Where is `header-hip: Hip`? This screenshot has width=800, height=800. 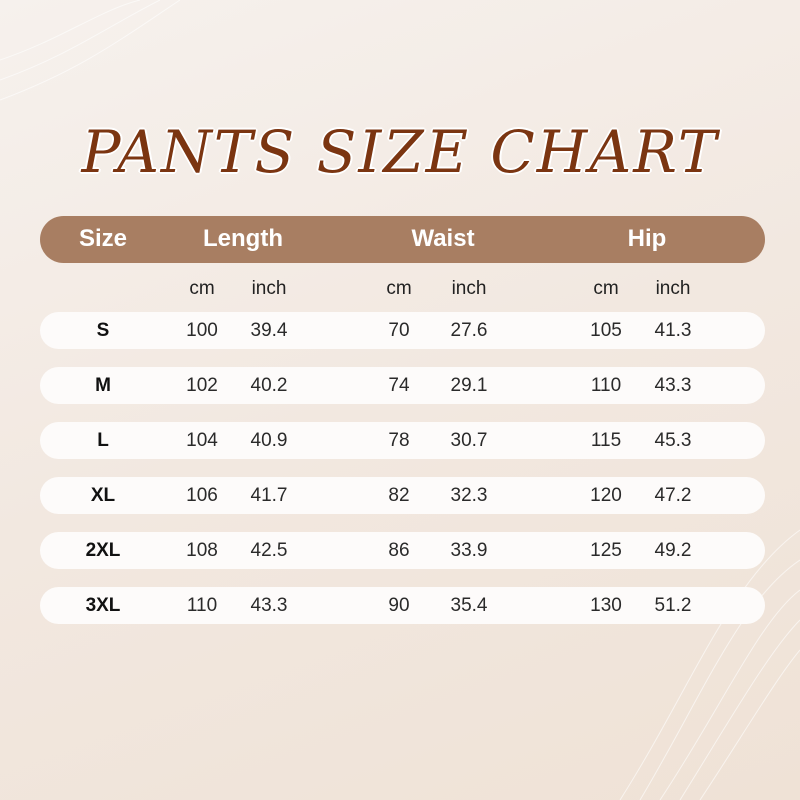 header-hip: Hip is located at coordinates (647, 238).